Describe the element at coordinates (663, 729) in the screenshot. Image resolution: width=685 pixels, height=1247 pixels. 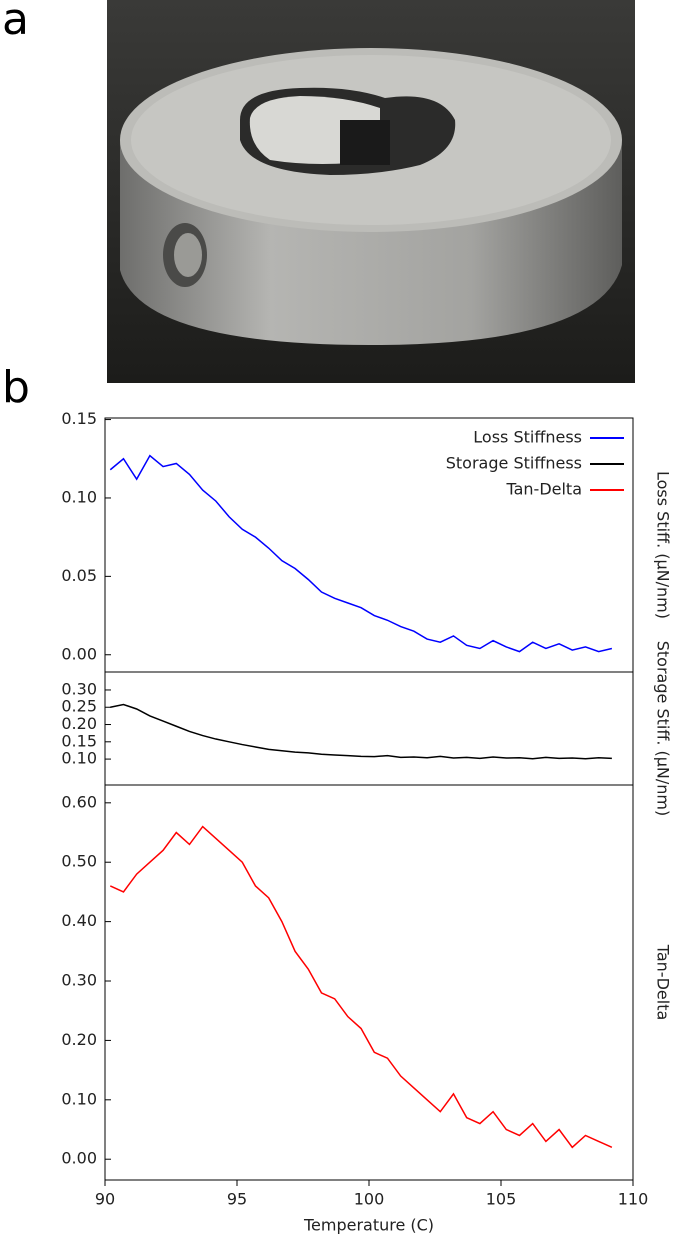
I see `y-axis-label: Storage Stiff. (µN/nm)` at that location.